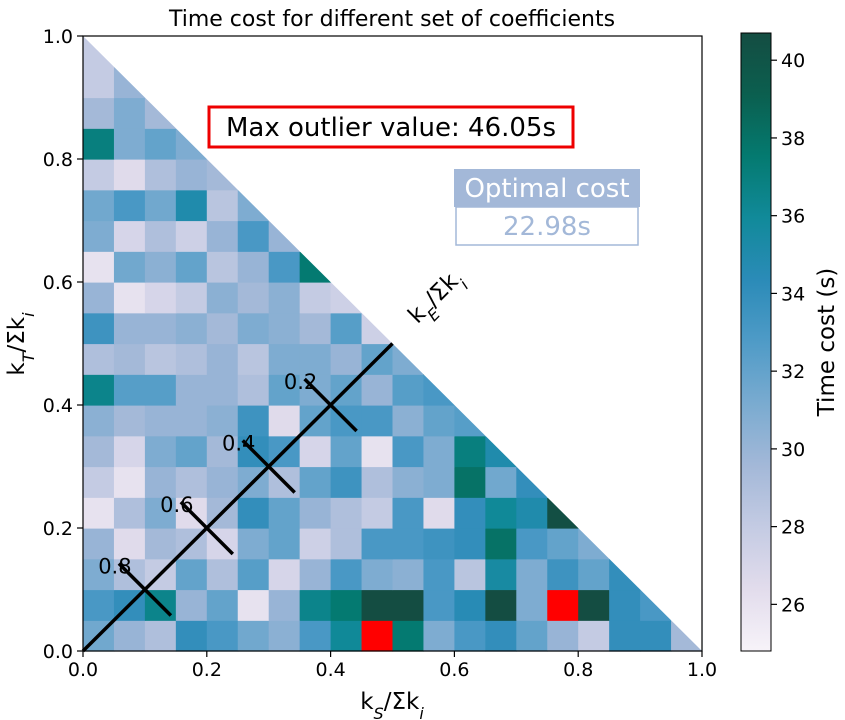  Describe the element at coordinates (330, 670) in the screenshot. I see `x-tick-label: 0.4` at that location.